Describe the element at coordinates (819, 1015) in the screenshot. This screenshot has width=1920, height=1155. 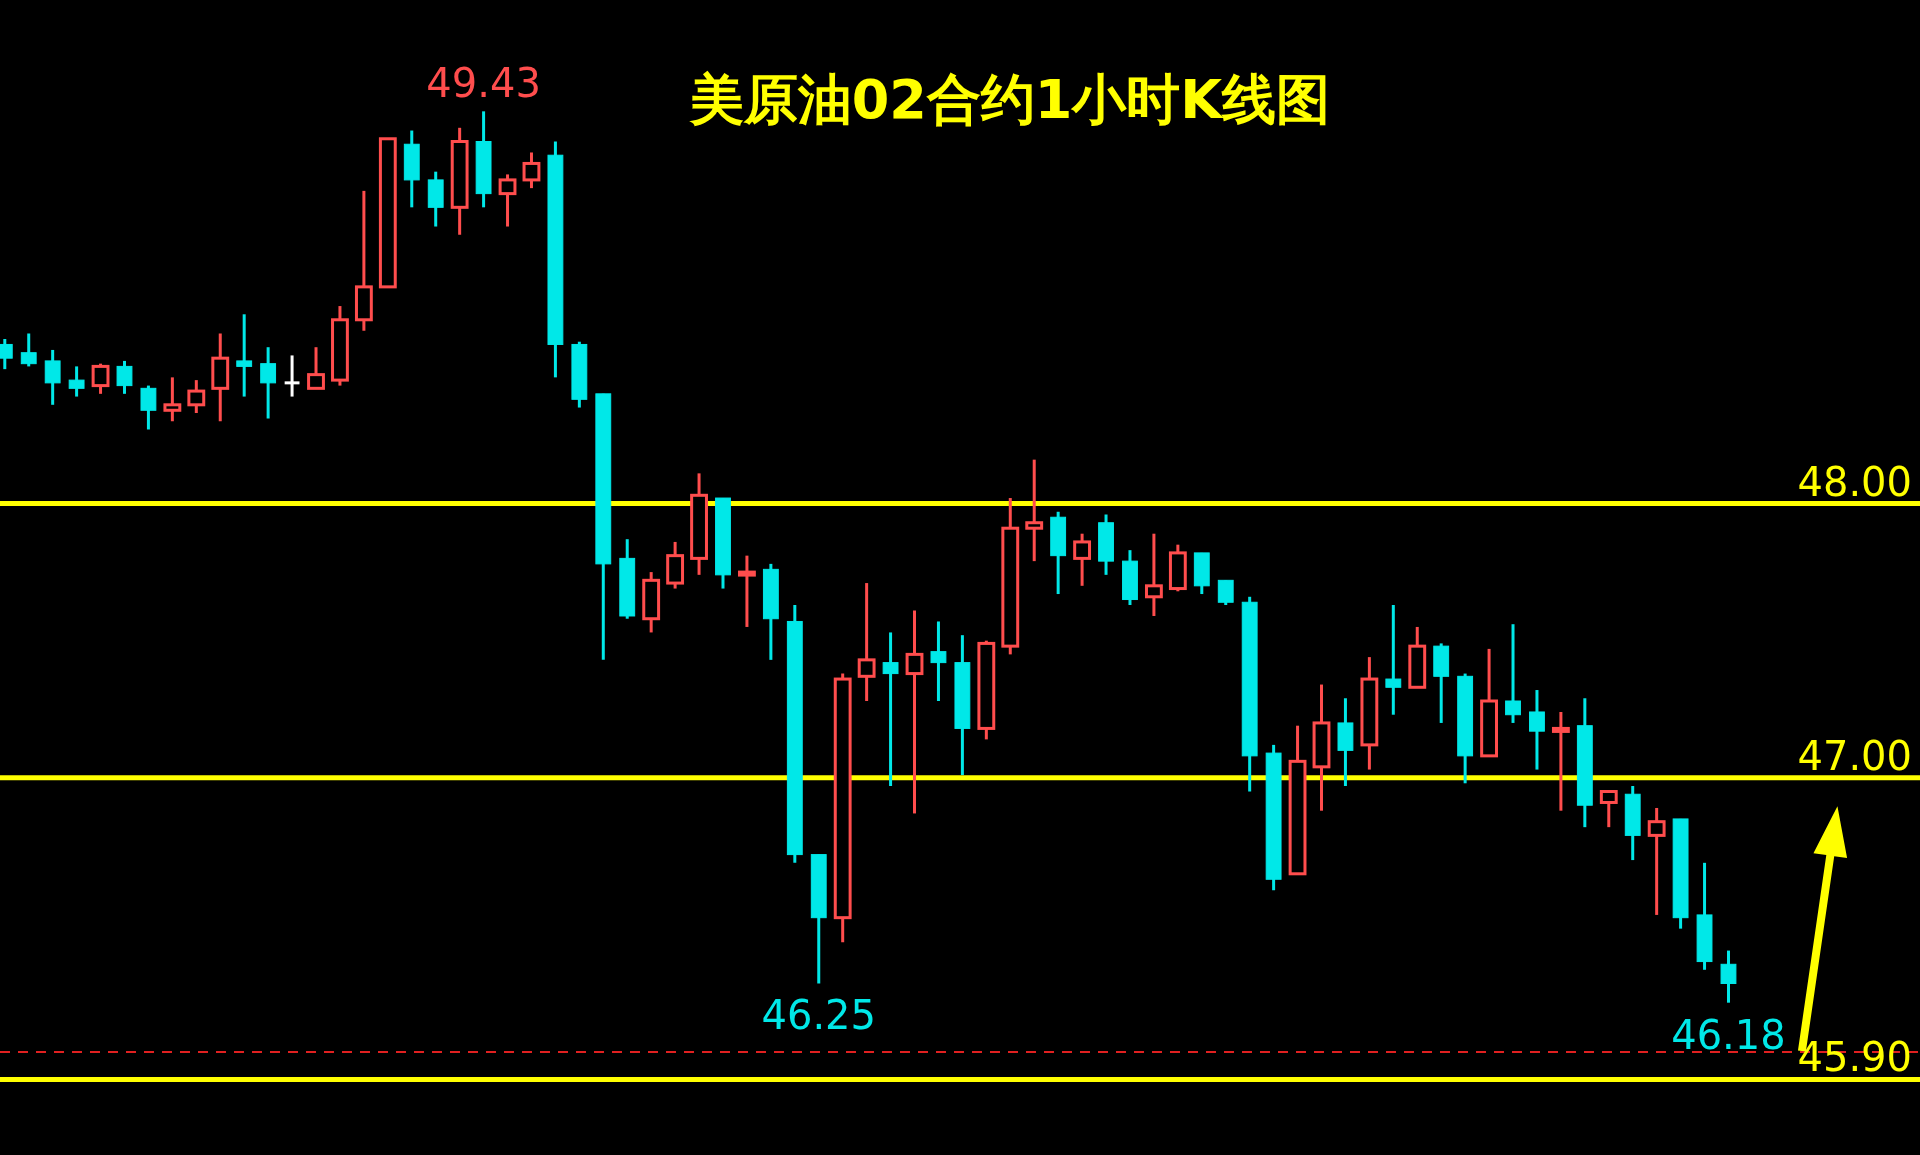
I see `annotation: 46.25` at that location.